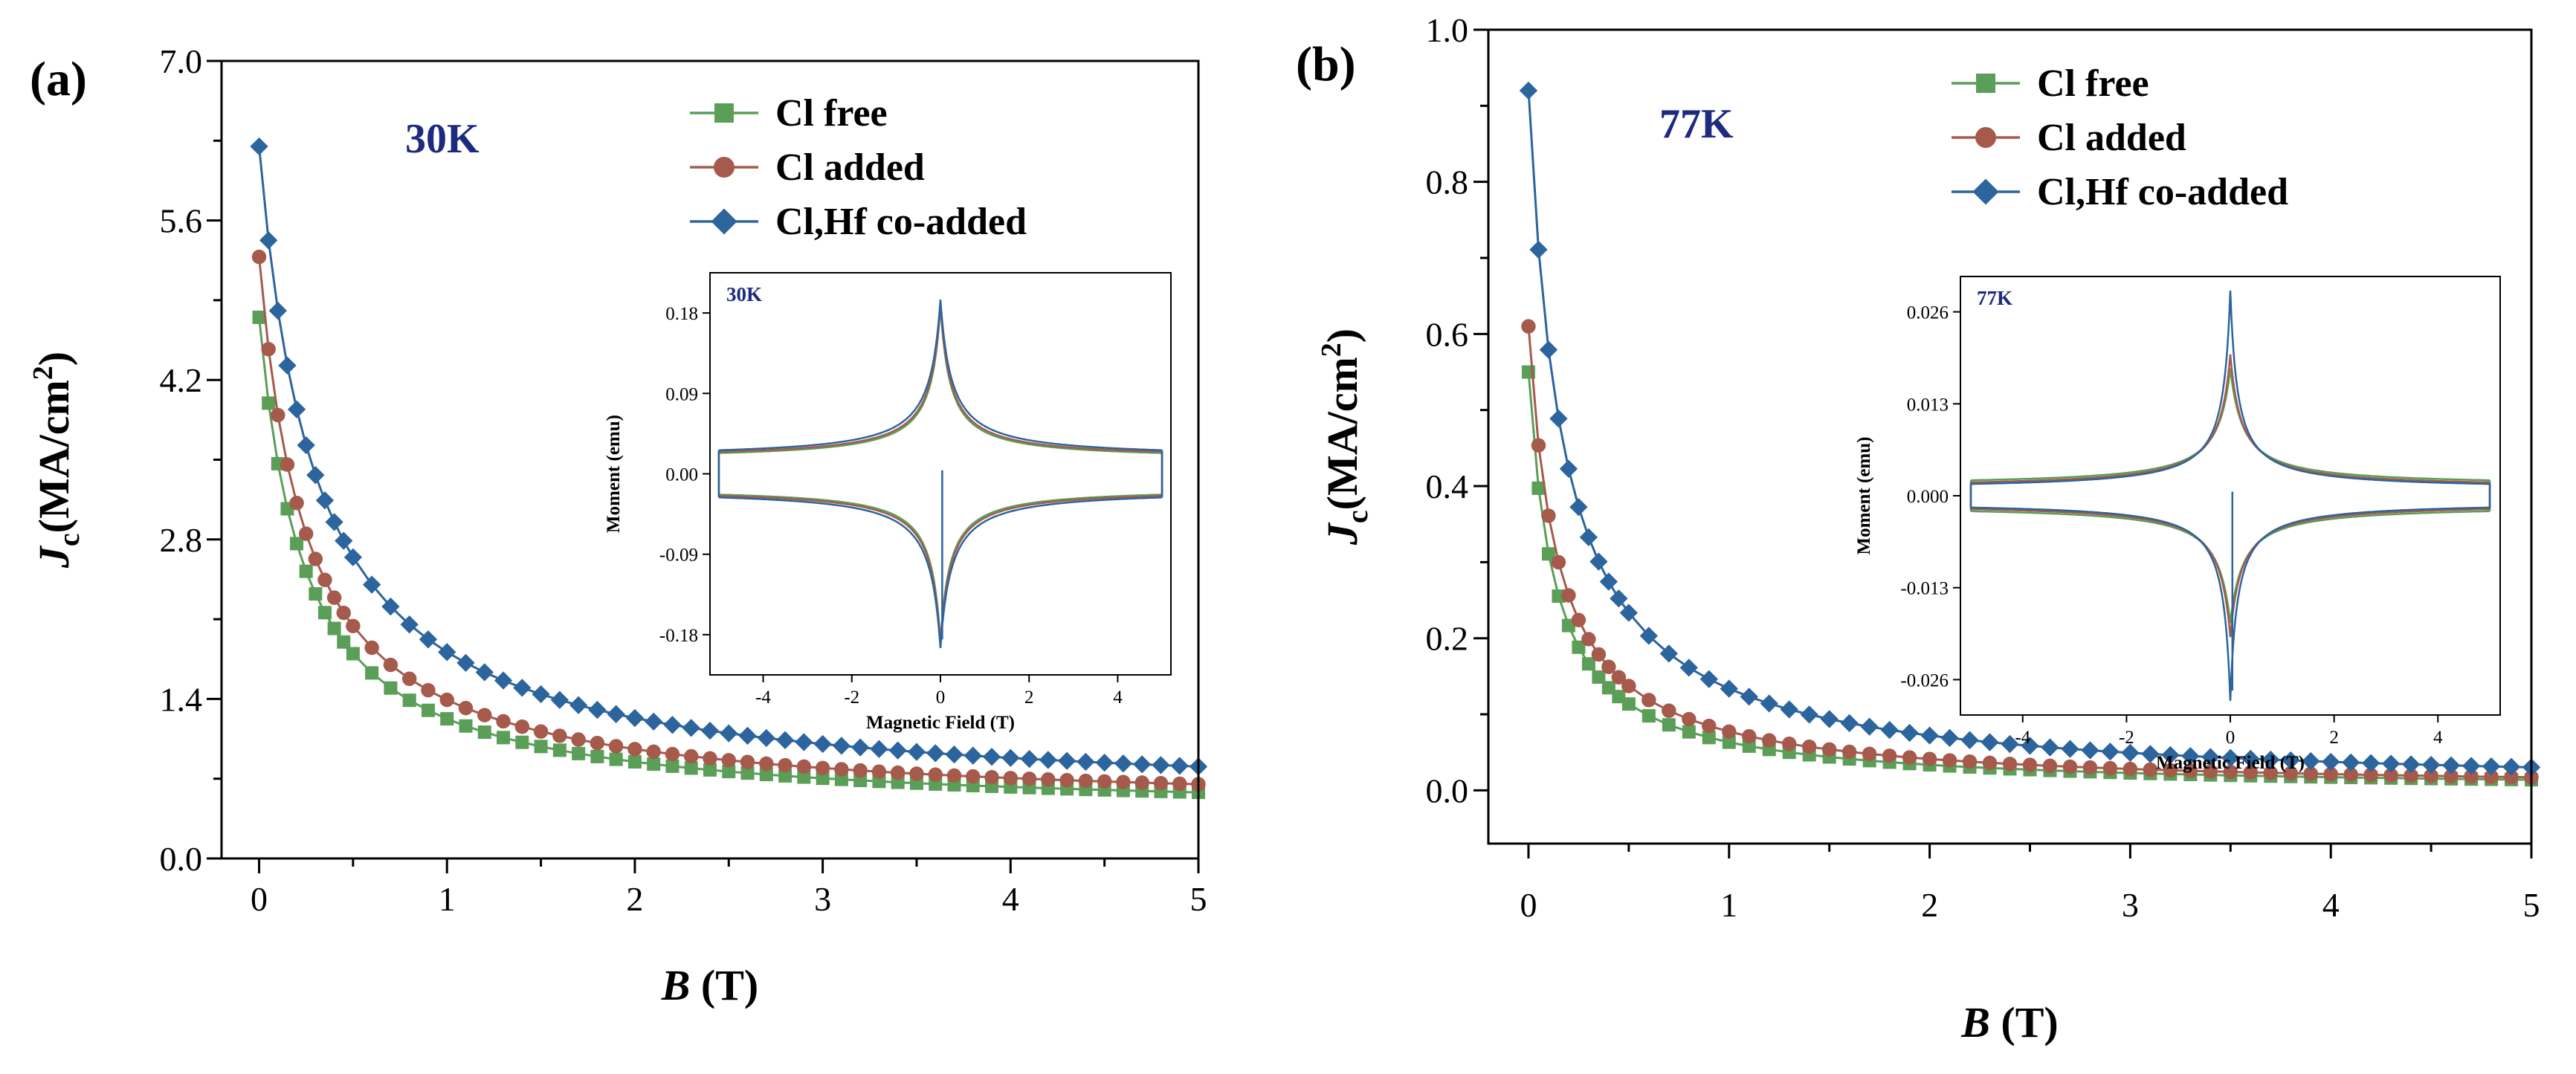 The height and width of the screenshot is (1074, 2576). Describe the element at coordinates (1198, 899) in the screenshot. I see `x-tick-label: 5` at that location.